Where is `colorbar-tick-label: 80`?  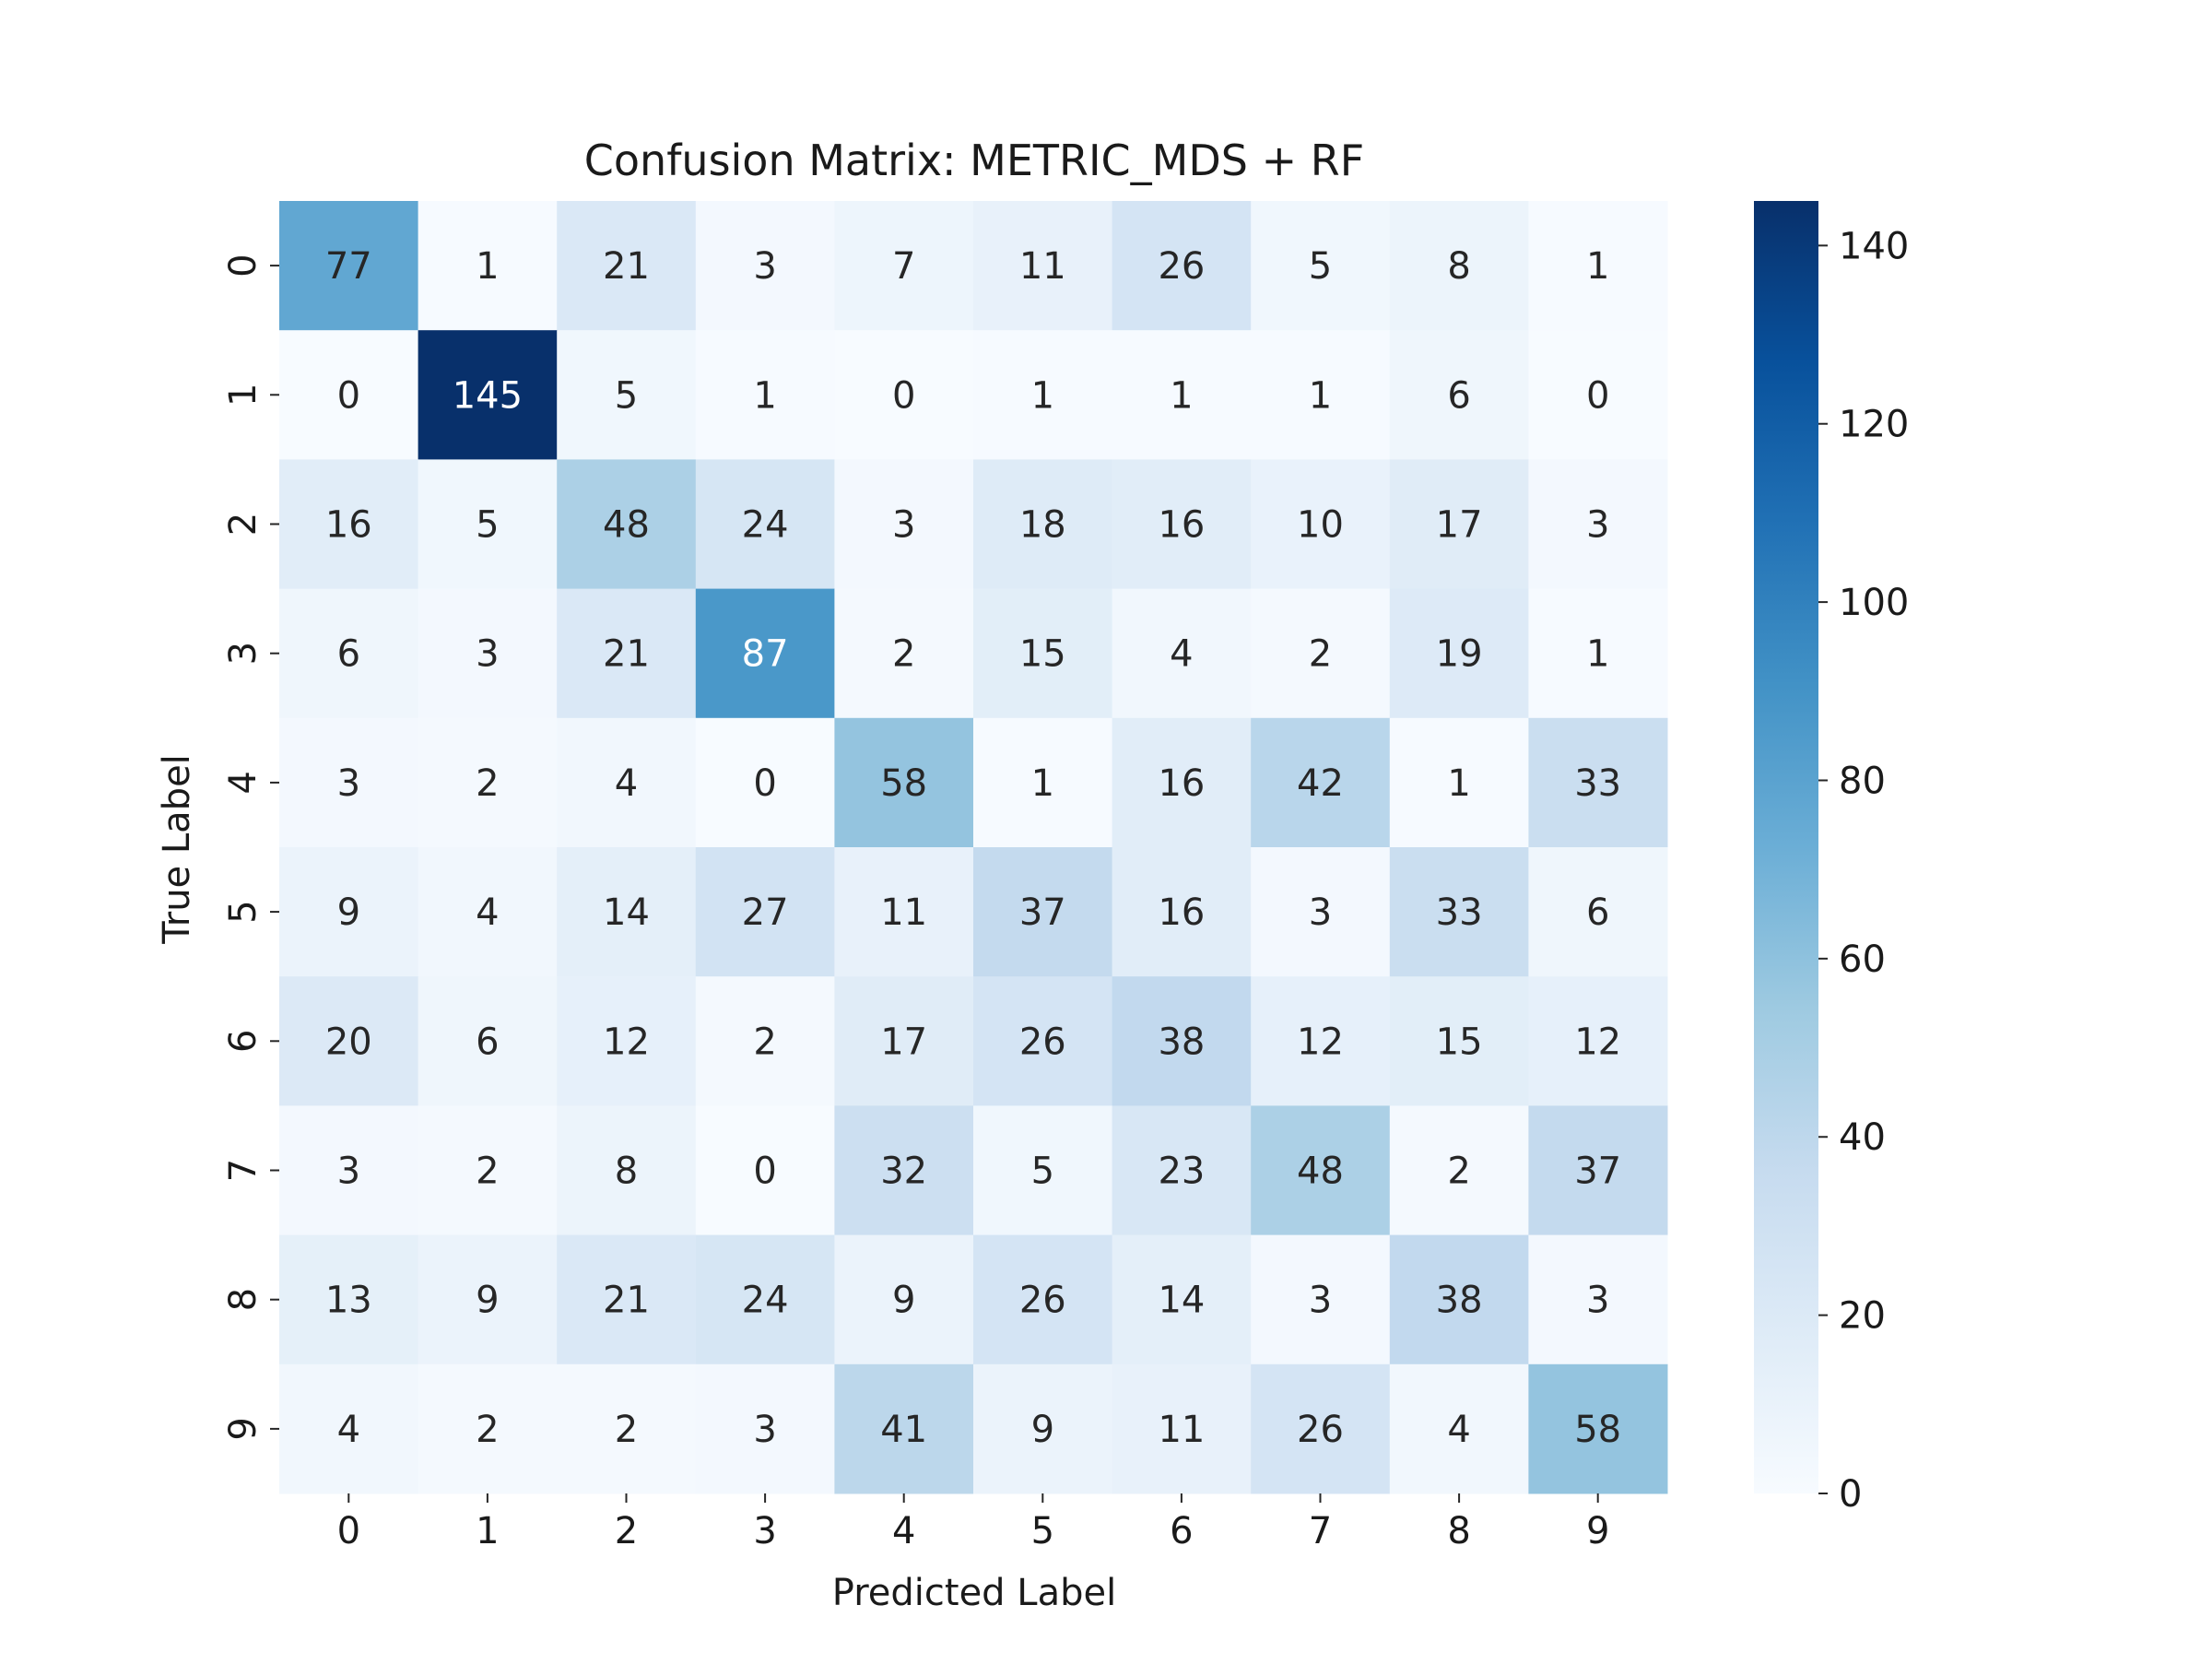
colorbar-tick-label: 80 is located at coordinates (1862, 781).